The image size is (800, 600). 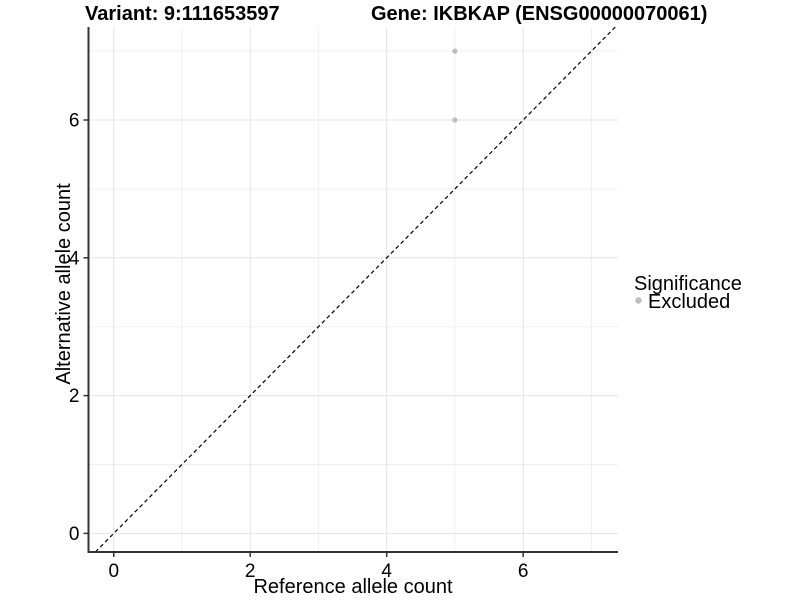 I want to click on y-tick-label: 4, so click(x=74, y=258).